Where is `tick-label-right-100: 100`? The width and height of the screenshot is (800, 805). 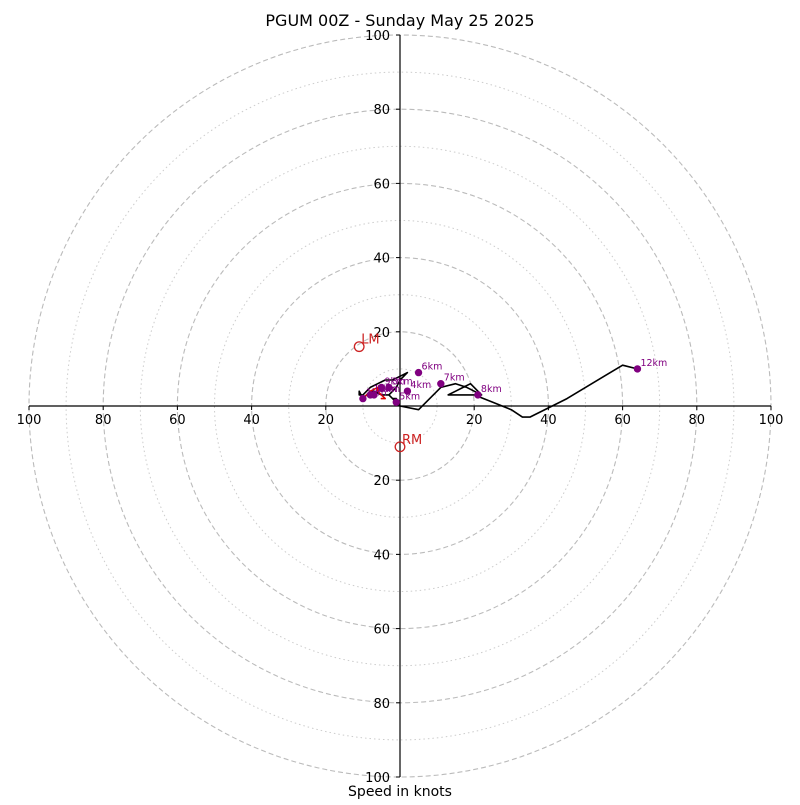 tick-label-right-100: 100 is located at coordinates (771, 420).